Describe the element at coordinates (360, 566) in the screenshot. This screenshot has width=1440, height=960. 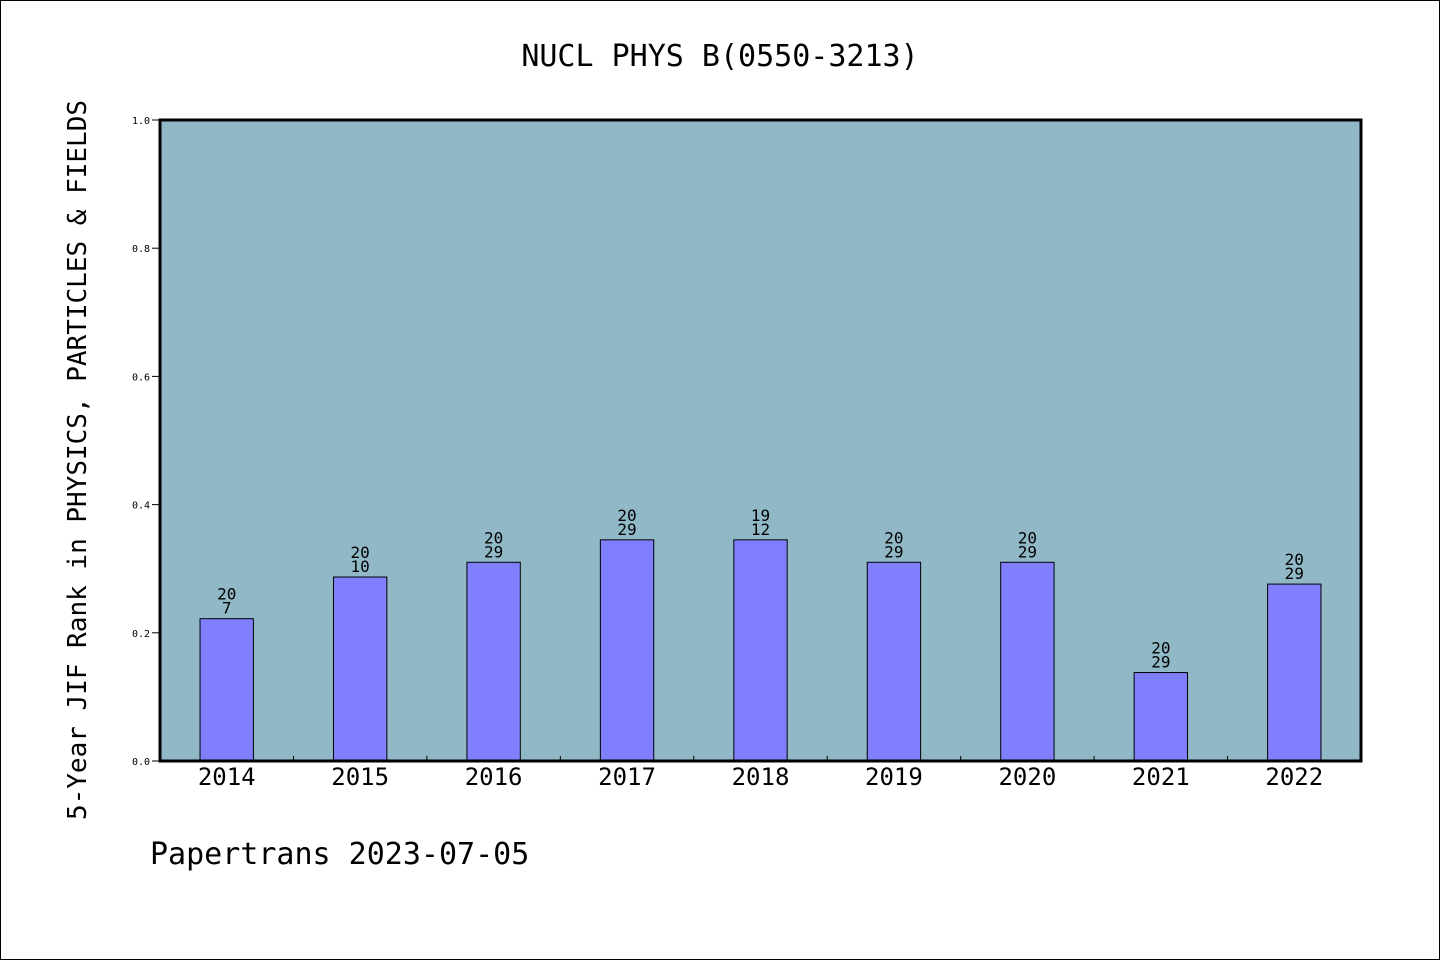
I see `bar-label-2015: 10` at that location.